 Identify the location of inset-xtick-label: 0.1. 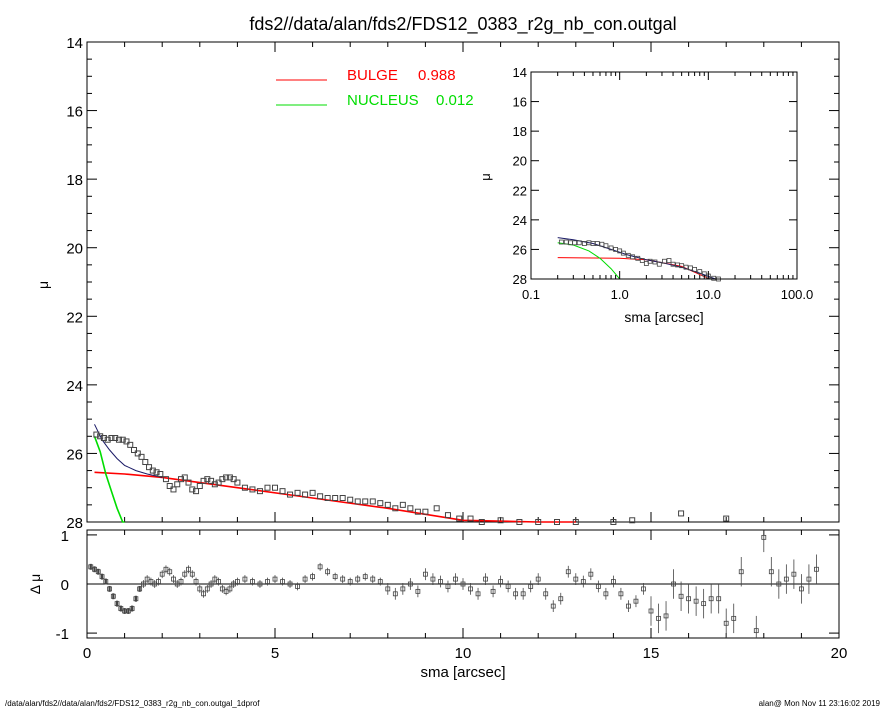
(531, 294).